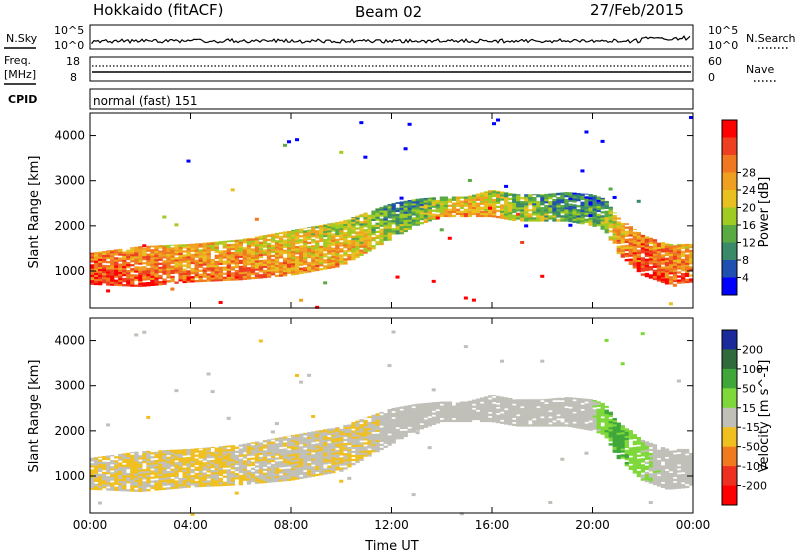  I want to click on scatter-cell, so click(301, 300).